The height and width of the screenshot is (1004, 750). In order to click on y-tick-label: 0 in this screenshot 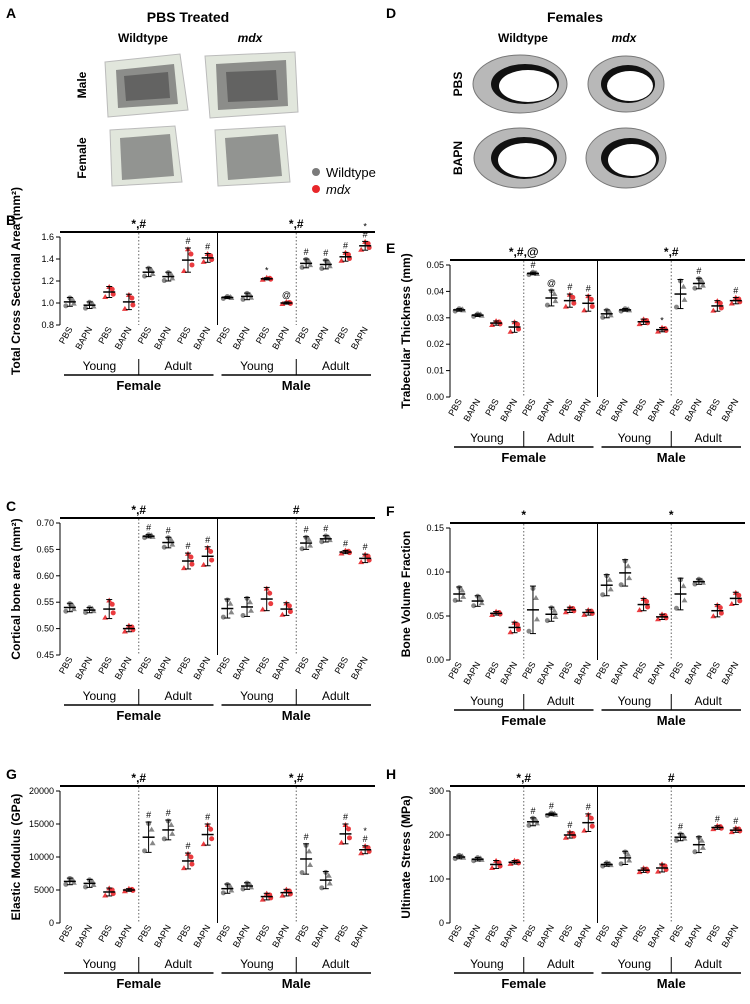, I will do `click(51, 923)`.